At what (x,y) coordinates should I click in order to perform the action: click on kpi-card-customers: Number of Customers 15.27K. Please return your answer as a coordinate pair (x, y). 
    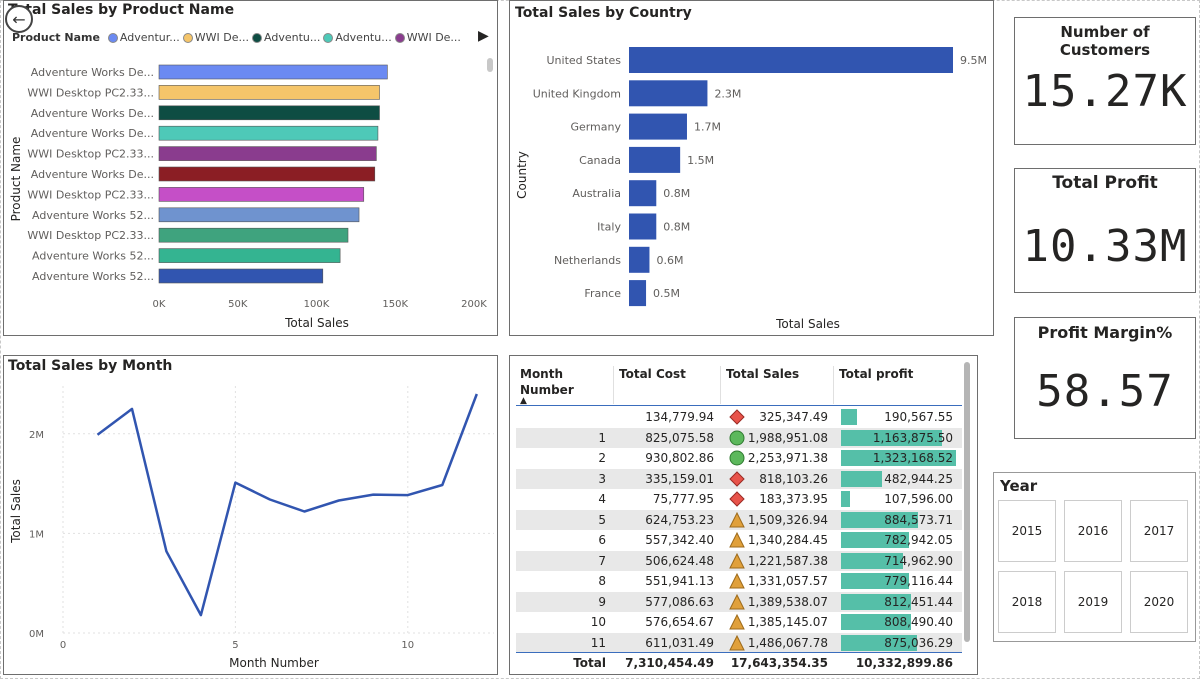
    Looking at the image, I should click on (1105, 81).